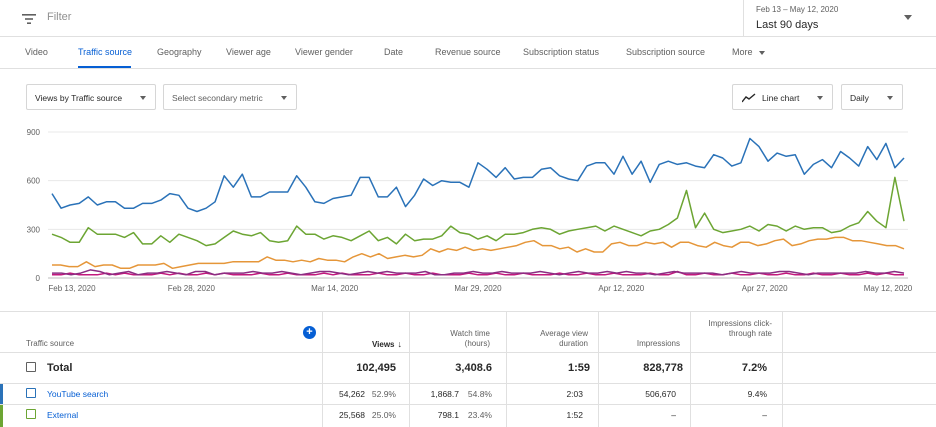 The image size is (936, 427). Describe the element at coordinates (561, 52) in the screenshot. I see `tab-subscription-status: Subscription status` at that location.